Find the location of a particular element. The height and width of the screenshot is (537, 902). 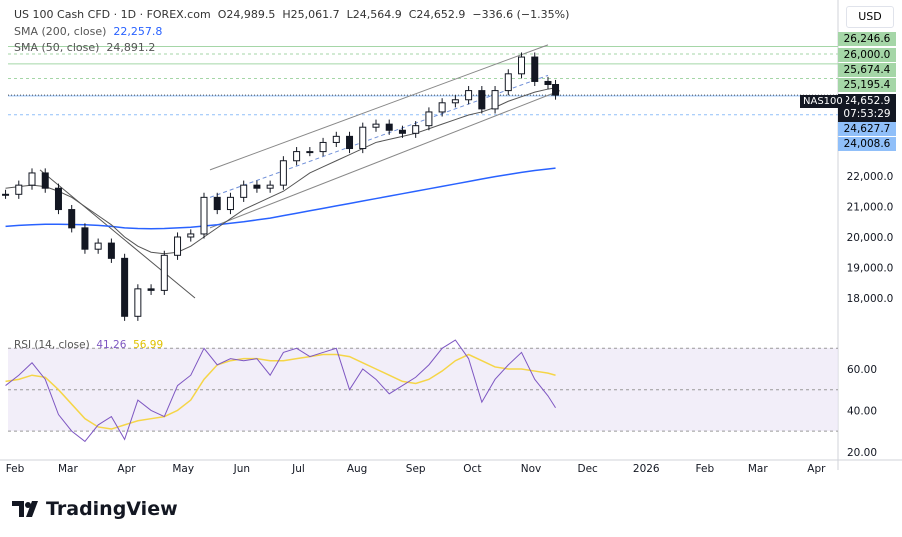

time-tick-label: May is located at coordinates (183, 469).